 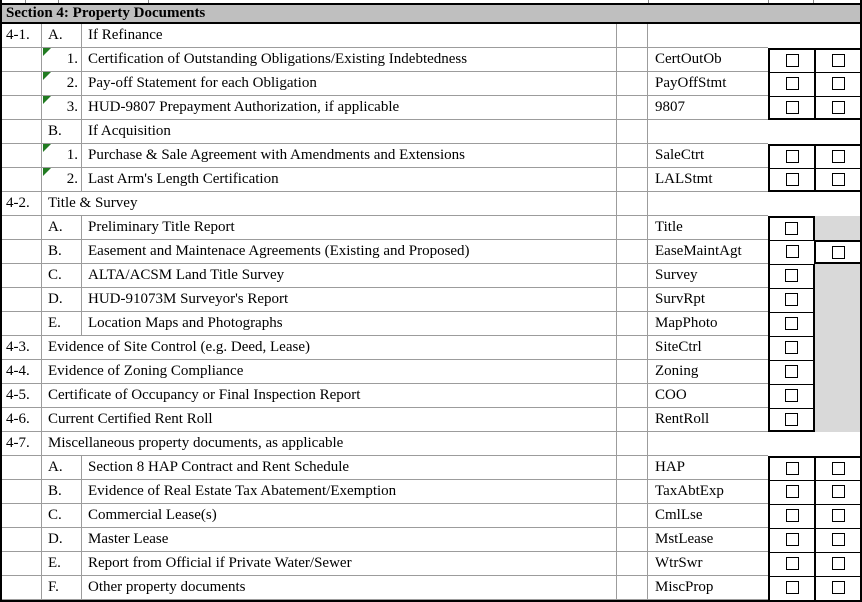 I want to click on item-letter-cell: B., so click(x=62, y=132).